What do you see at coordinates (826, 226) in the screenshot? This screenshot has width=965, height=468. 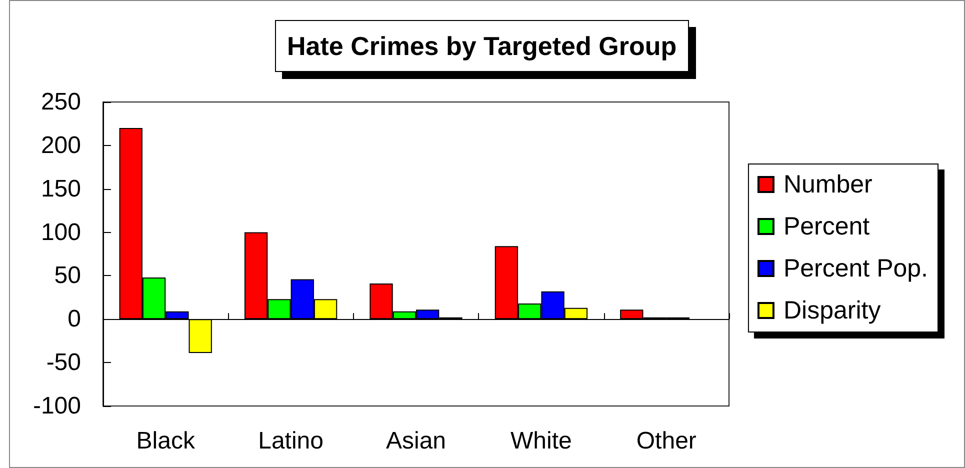 I see `legend-label: Percent` at bounding box center [826, 226].